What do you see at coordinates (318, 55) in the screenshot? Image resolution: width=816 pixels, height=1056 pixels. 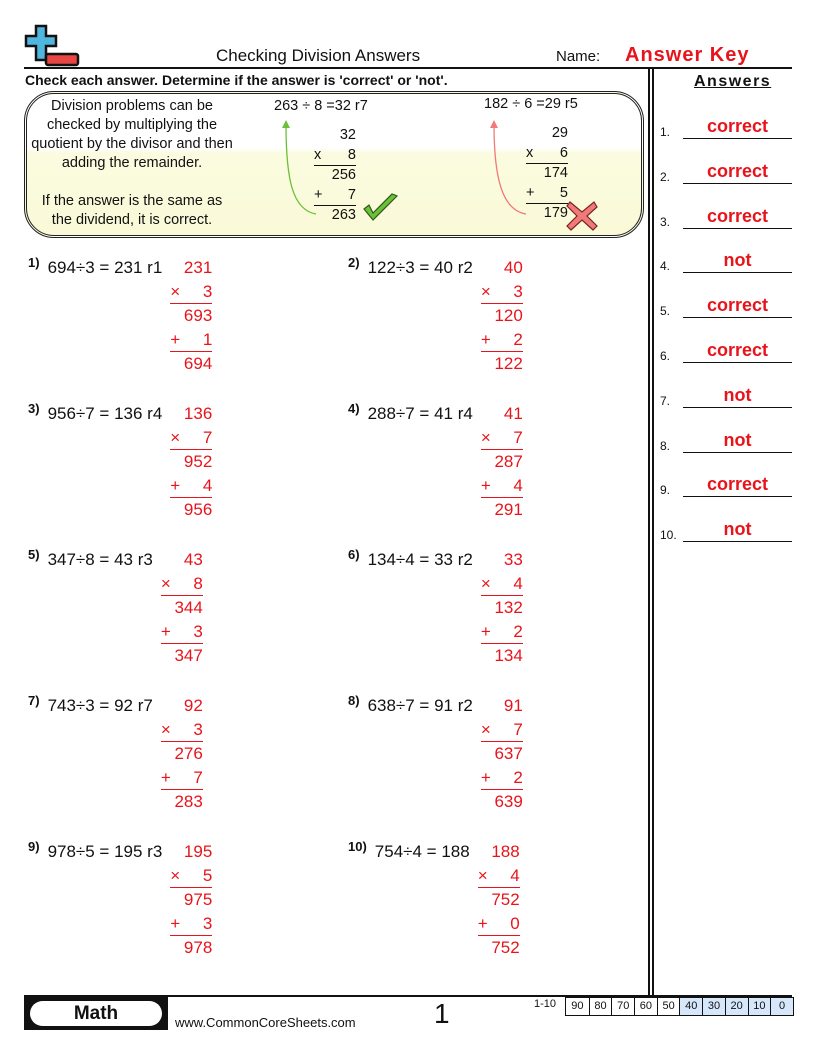 I see `worksheet-title: Checking Division Answers` at bounding box center [318, 55].